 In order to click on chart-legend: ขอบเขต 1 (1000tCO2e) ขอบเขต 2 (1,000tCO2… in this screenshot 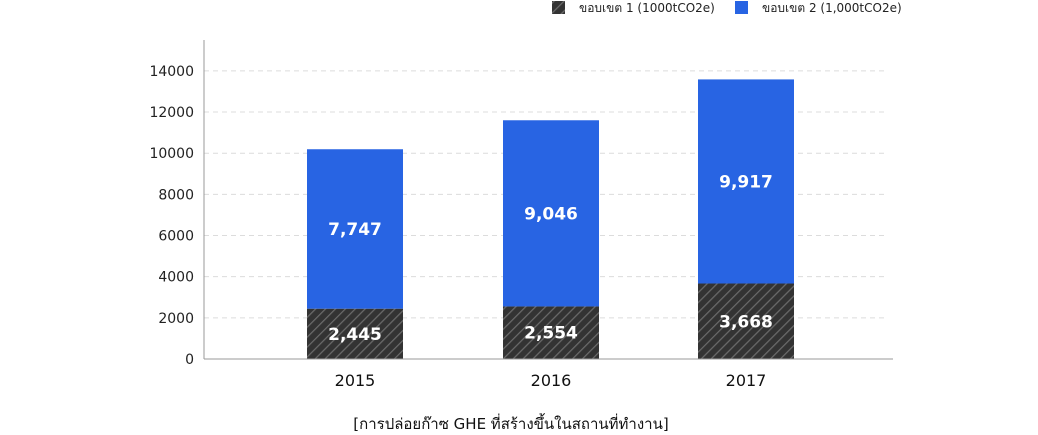, I will do `click(727, 8)`.